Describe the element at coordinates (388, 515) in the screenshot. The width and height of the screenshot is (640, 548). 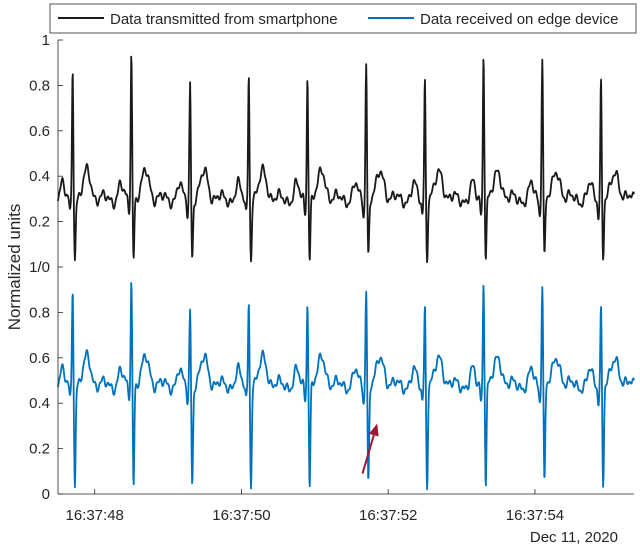
I see `x-tick-label: 16:37:52` at that location.